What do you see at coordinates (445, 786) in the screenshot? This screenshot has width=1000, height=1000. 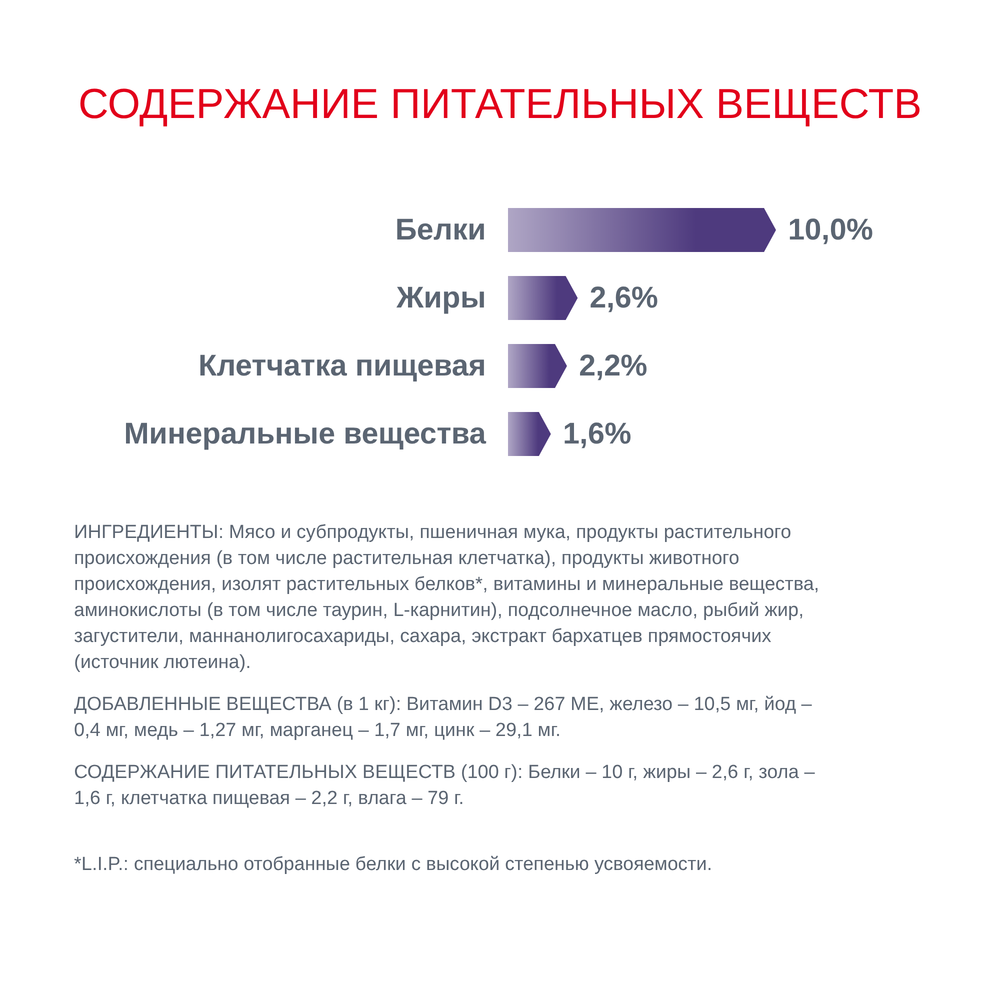 I see `text: СОДЕРЖАНИЕ ПИТАТЕЛЬНЫХ ВЕЩЕСТВ (100 г): Белки – 10 г, жиры – 2,6 г, зола – 1,6 г, клетчатка пищевая – 2,2 г, влага – 79 г.` at bounding box center [445, 786].